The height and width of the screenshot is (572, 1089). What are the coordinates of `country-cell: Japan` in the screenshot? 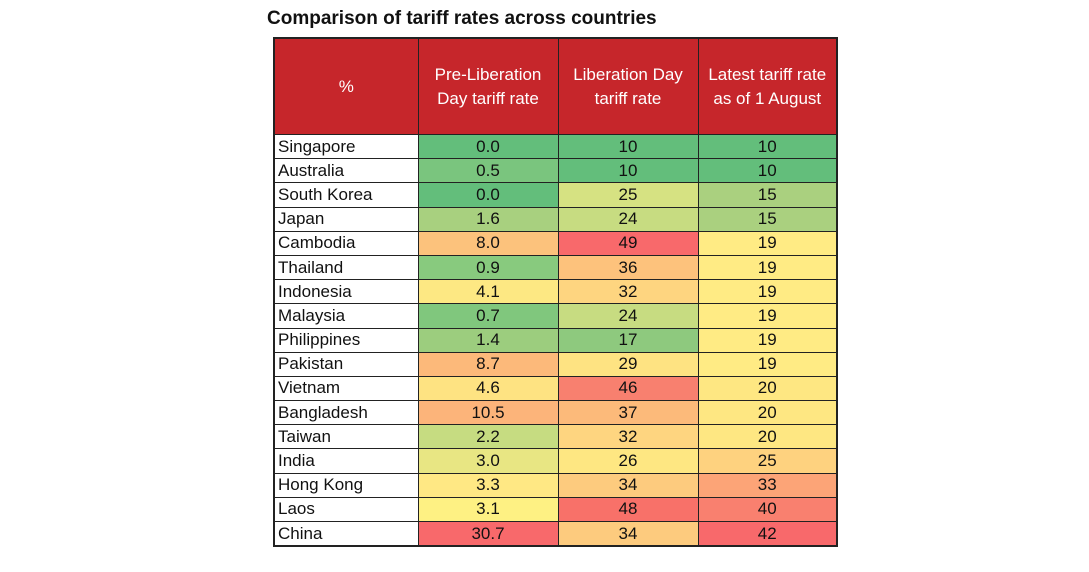 It's located at (346, 219).